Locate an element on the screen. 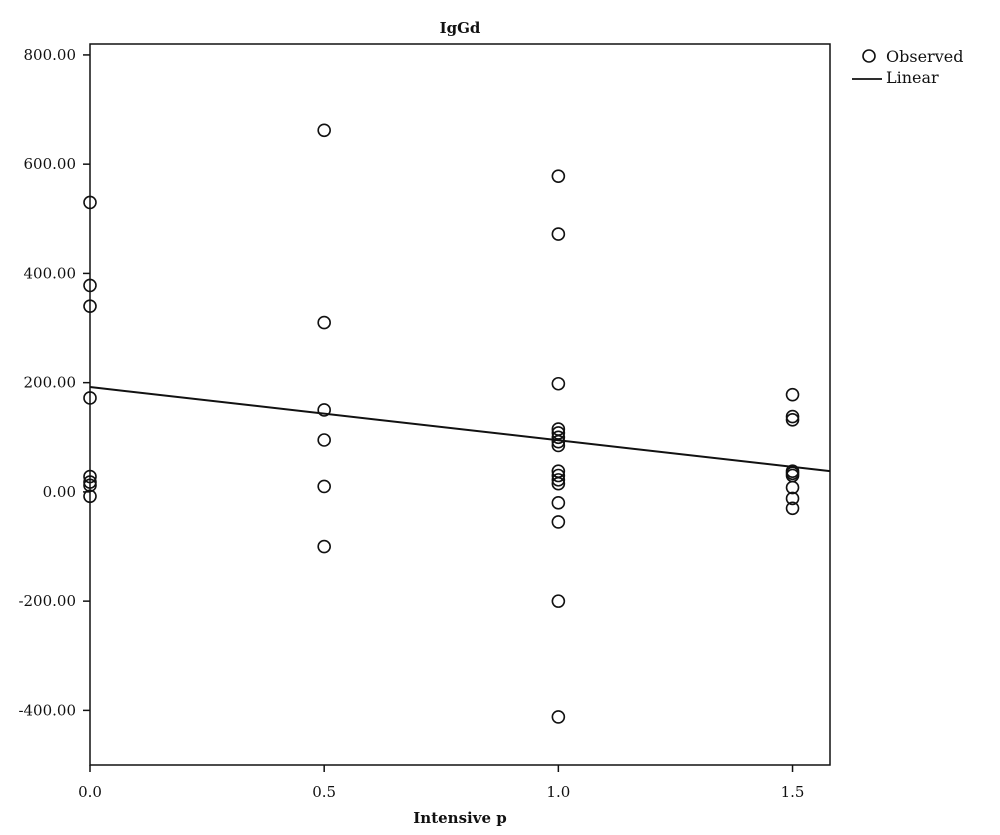 The height and width of the screenshot is (835, 1000). legend-linear-label: Linear is located at coordinates (912, 77).